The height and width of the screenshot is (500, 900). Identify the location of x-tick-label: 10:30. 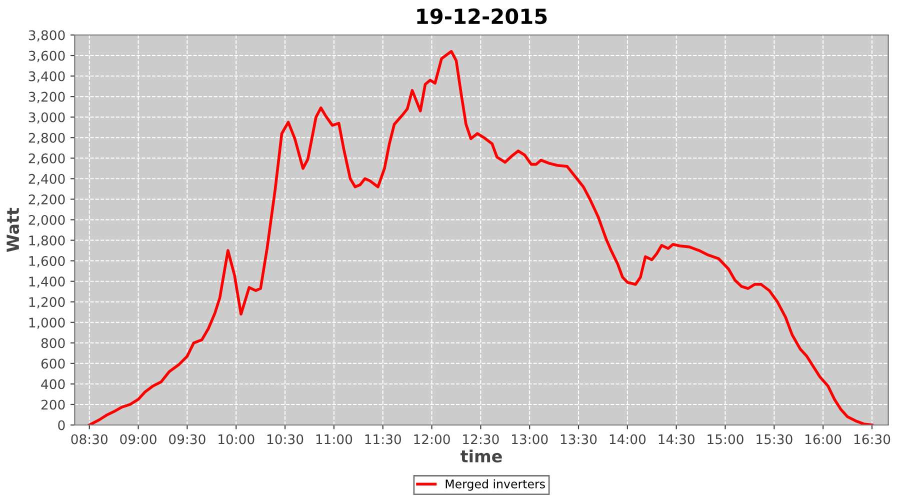
(285, 439).